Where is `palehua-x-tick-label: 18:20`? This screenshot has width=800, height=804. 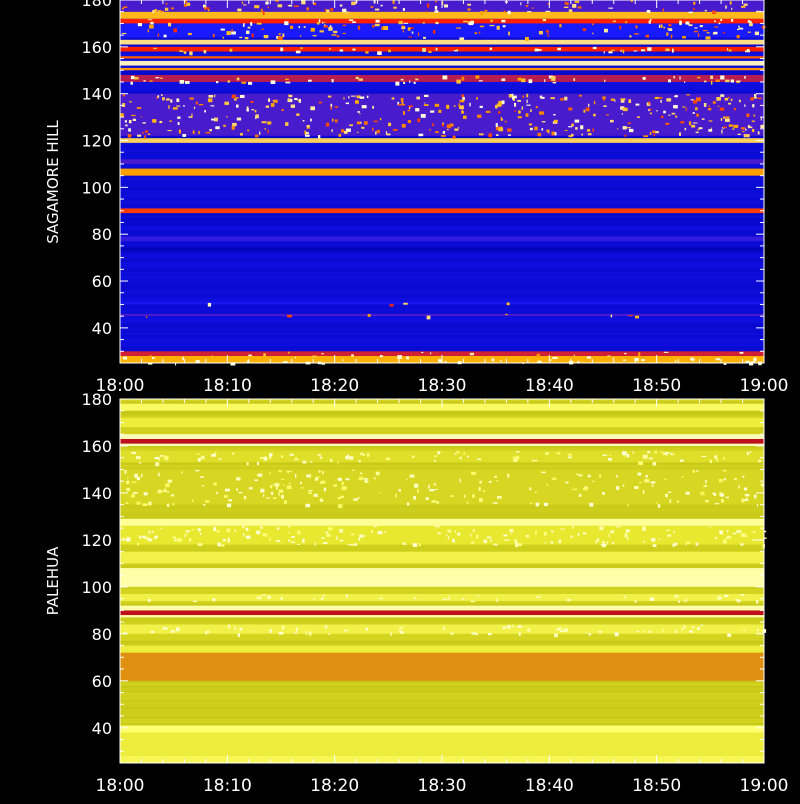
palehua-x-tick-label: 18:20 is located at coordinates (334, 786).